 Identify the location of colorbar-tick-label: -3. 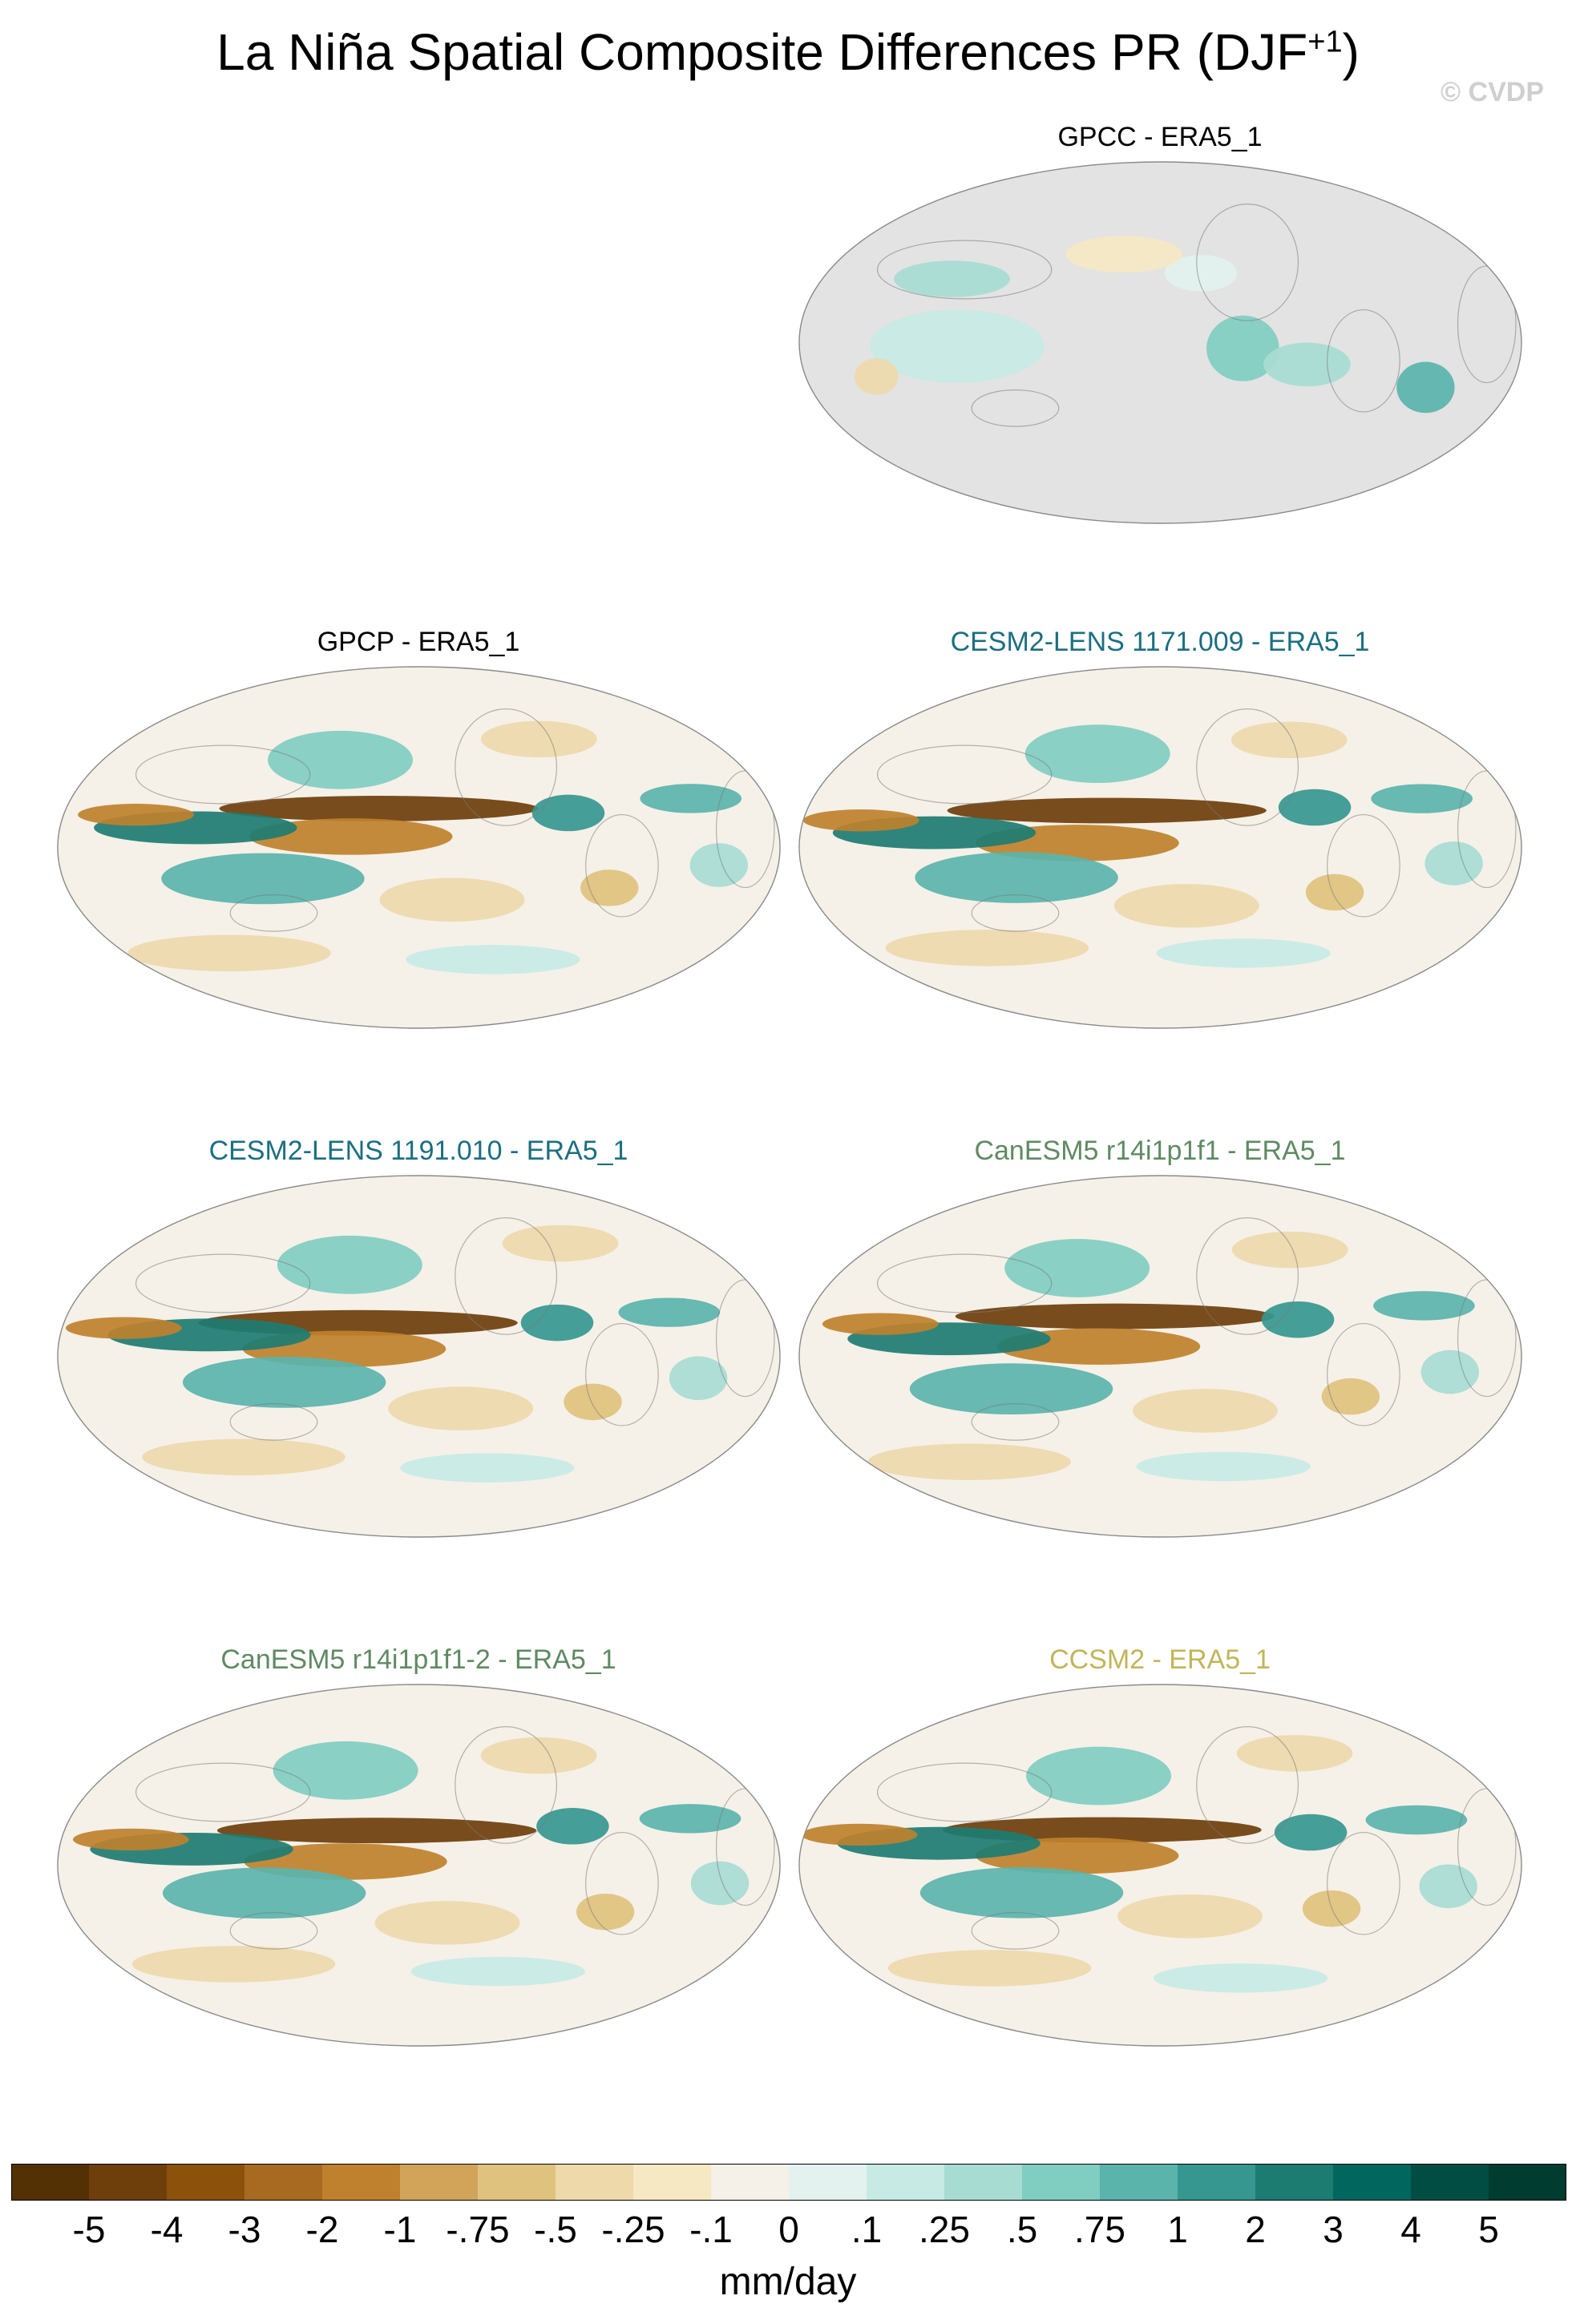
(244, 2229).